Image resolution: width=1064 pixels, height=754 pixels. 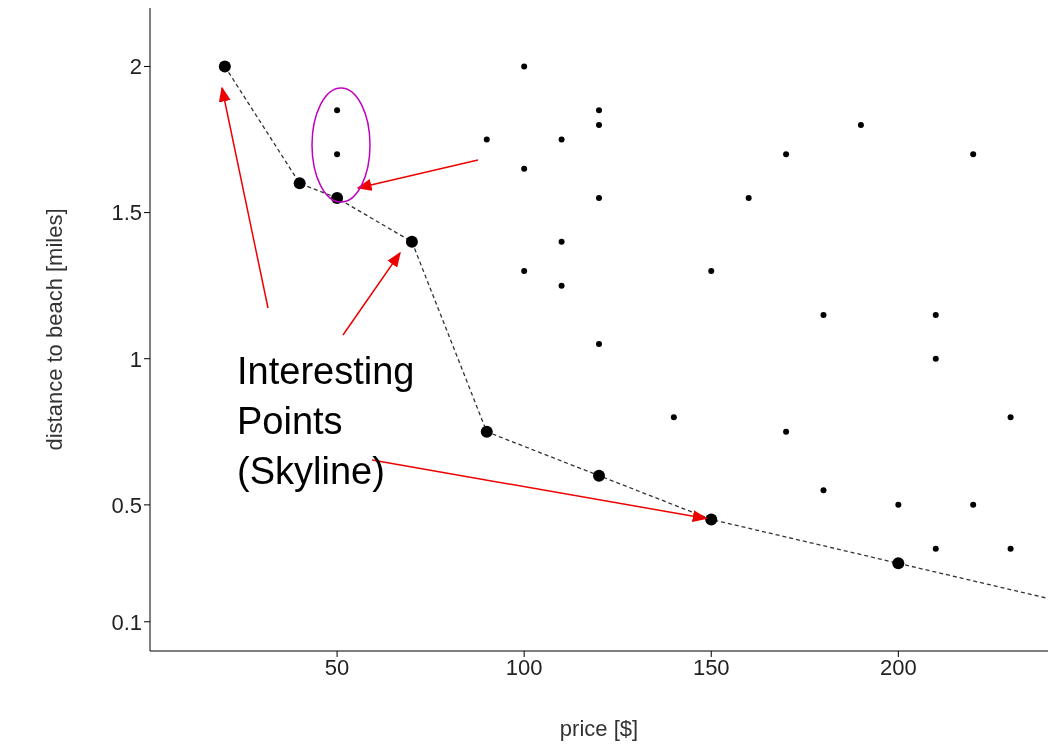 What do you see at coordinates (126, 622) in the screenshot?
I see `y-tick-label: 0.1` at bounding box center [126, 622].